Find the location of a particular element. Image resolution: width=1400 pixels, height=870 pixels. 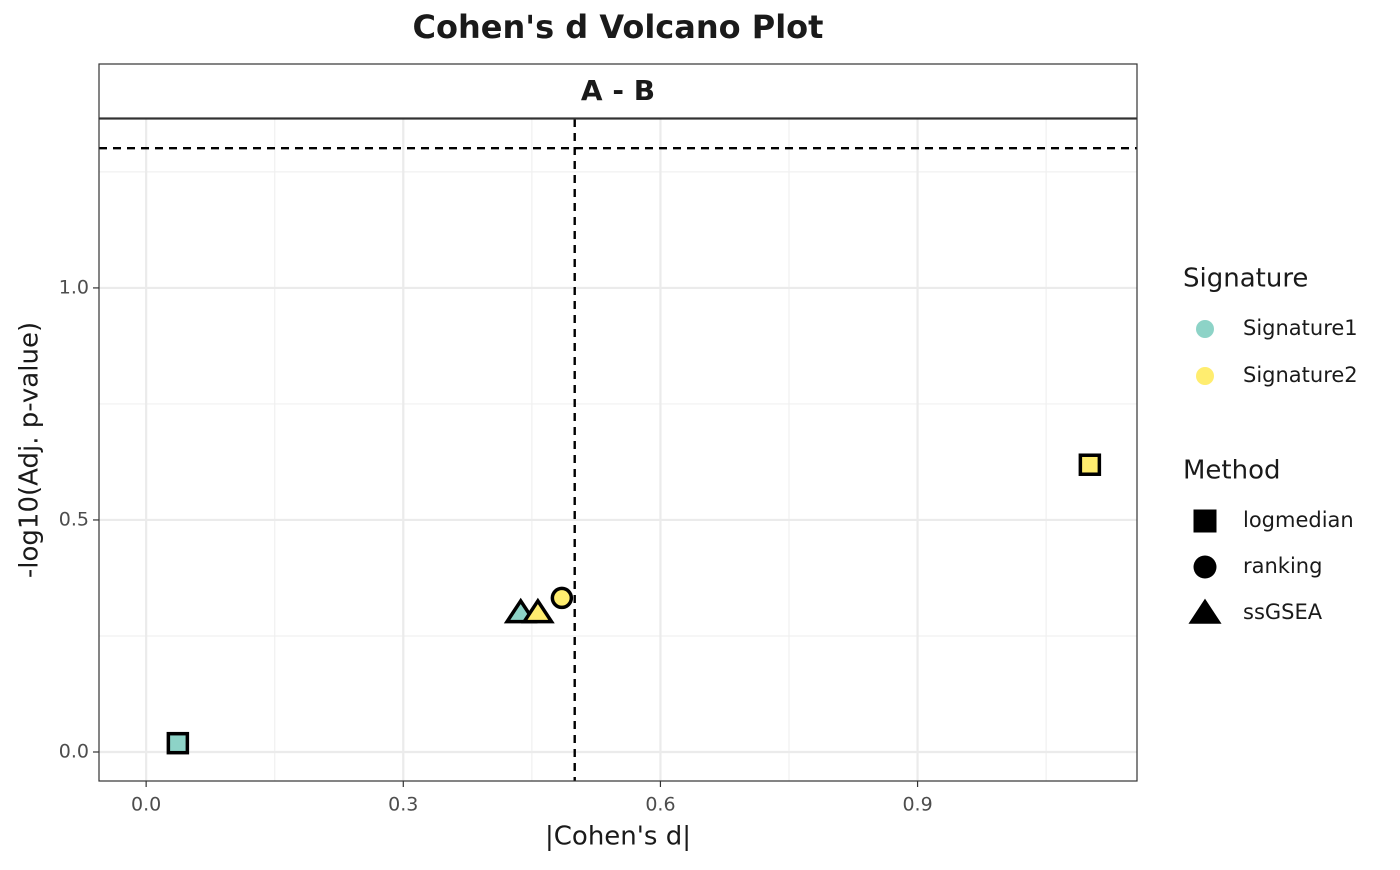

y-axis-title: -log10(Adj. p-value) is located at coordinates (30, 450).